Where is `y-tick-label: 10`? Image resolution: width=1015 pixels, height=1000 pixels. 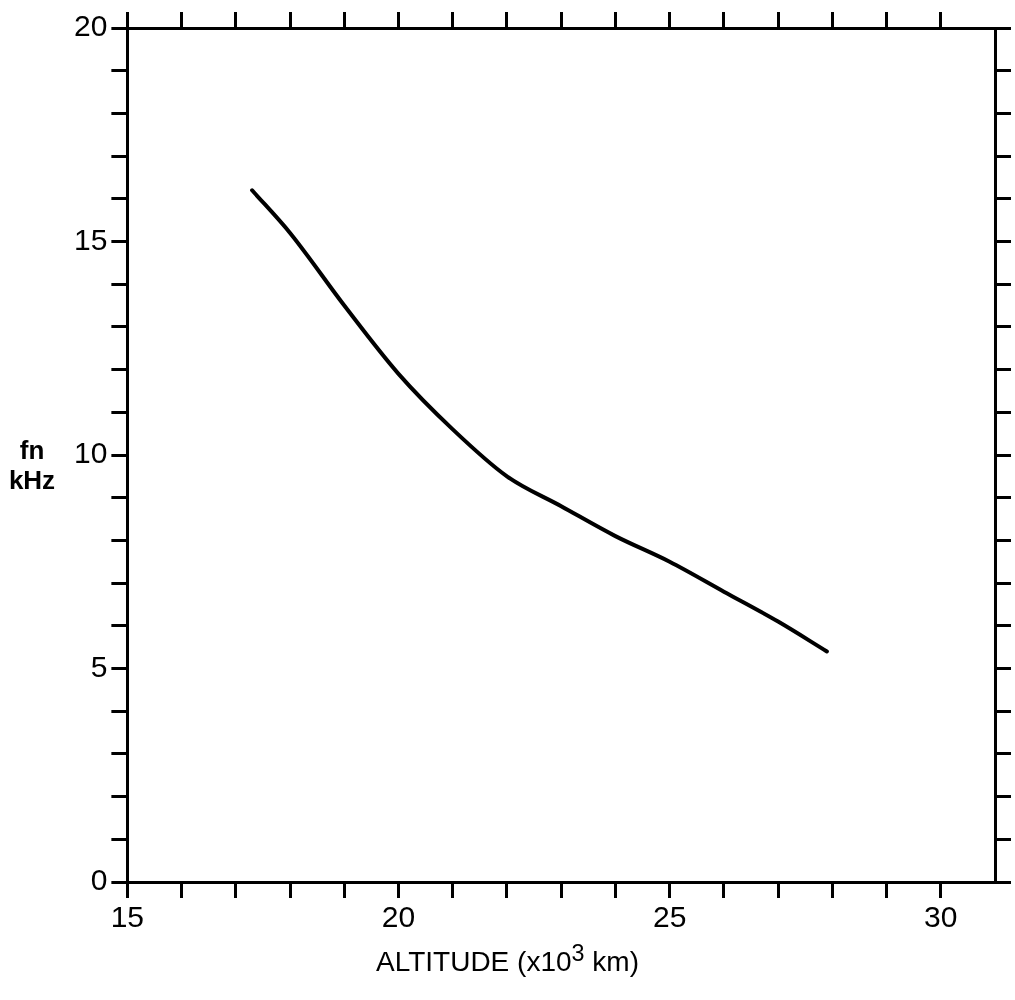 y-tick-label: 10 is located at coordinates (90, 453).